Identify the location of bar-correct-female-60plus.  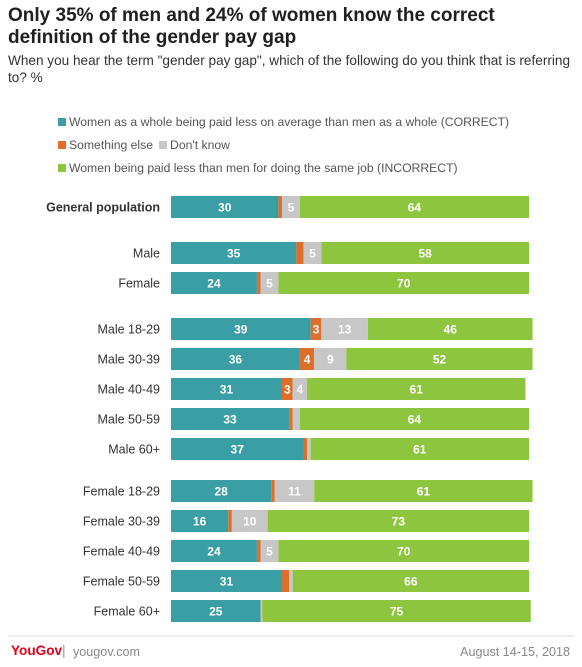
(216, 611).